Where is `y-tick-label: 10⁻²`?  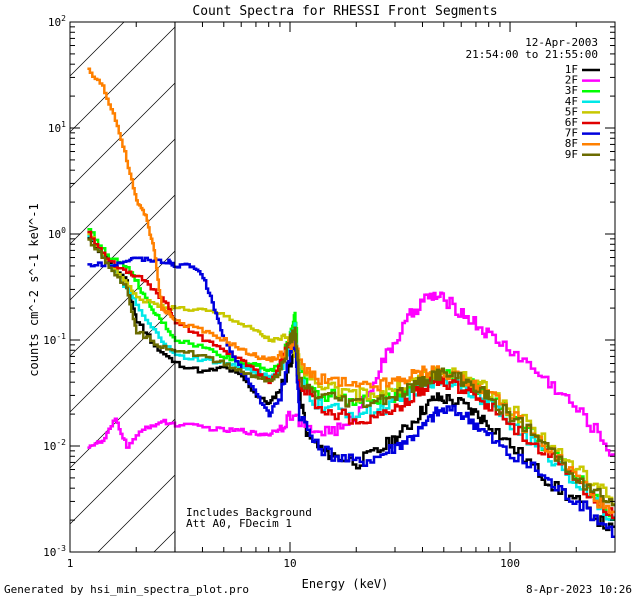 y-tick-label: 10⁻² is located at coordinates (54, 445).